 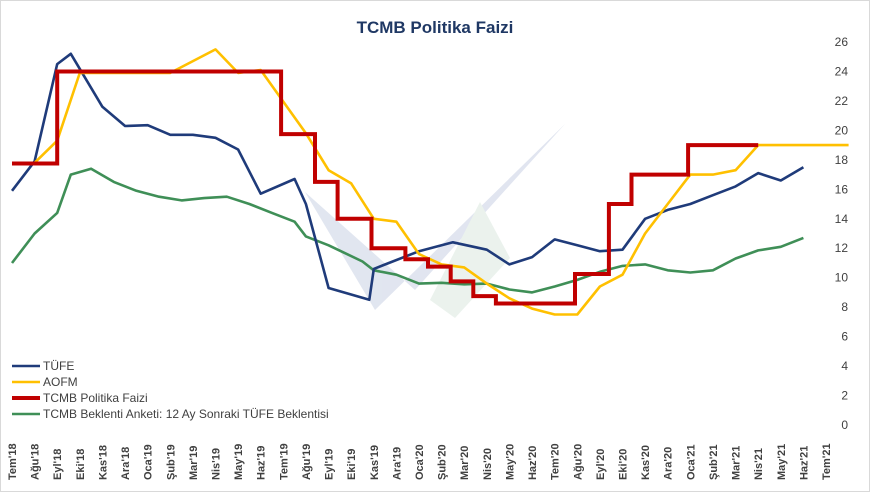 I want to click on x-tick-label: Ara'19, so click(x=397, y=463).